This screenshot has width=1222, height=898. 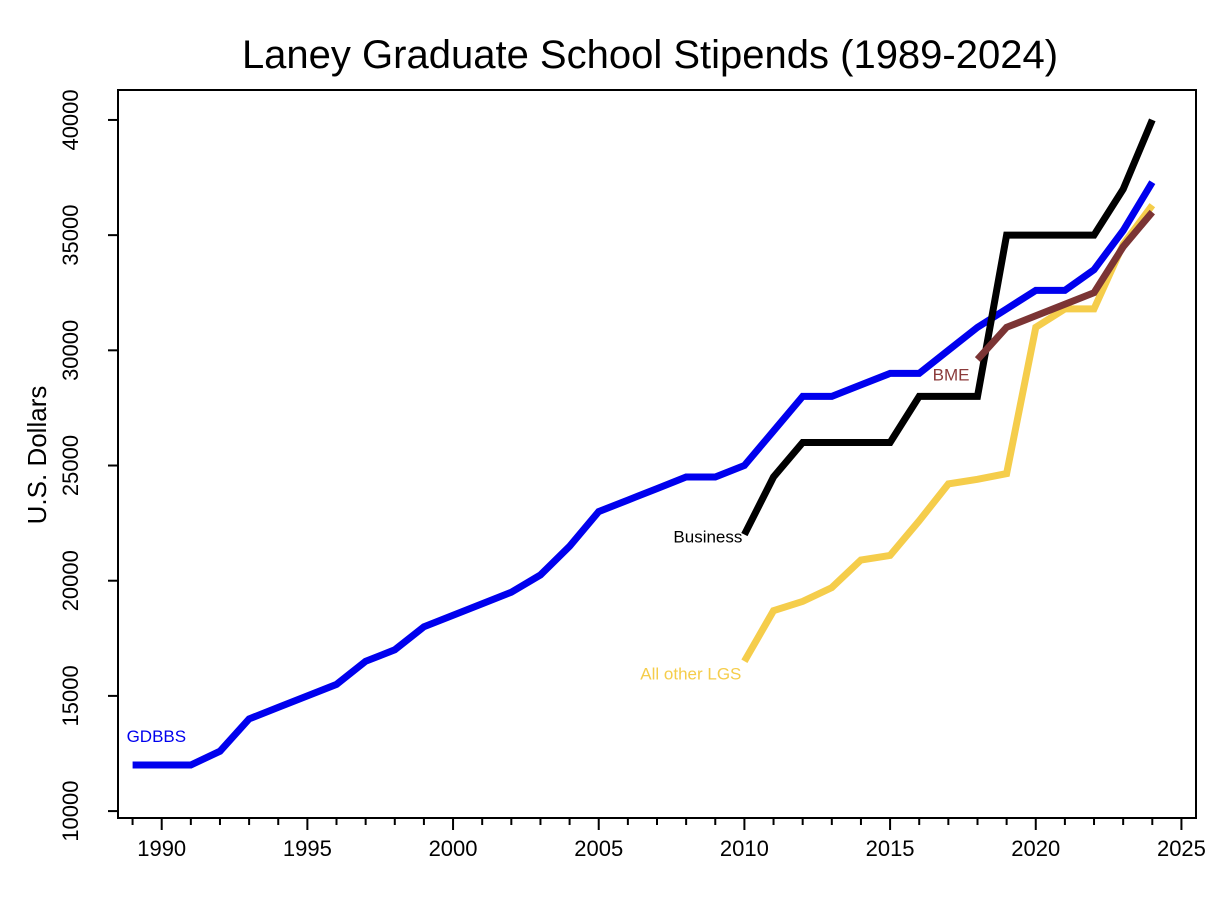 What do you see at coordinates (1181, 848) in the screenshot?
I see `x-tick-label-2025: 2025` at bounding box center [1181, 848].